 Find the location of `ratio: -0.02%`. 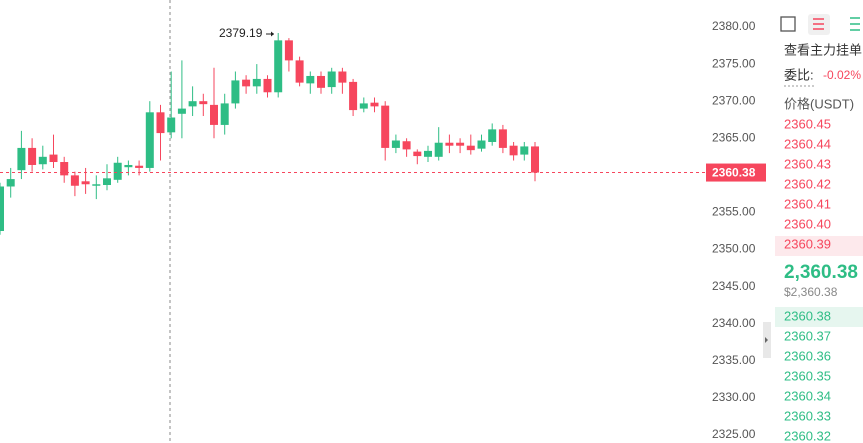

ratio: -0.02% is located at coordinates (842, 75).